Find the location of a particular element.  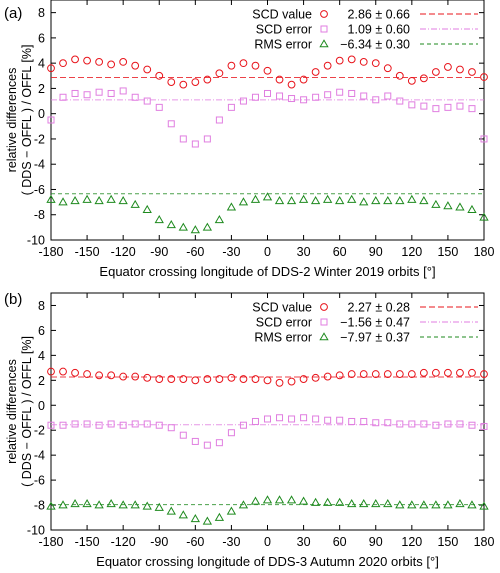

legend-stat: −6.34 ± 0.30 is located at coordinates (375, 45).